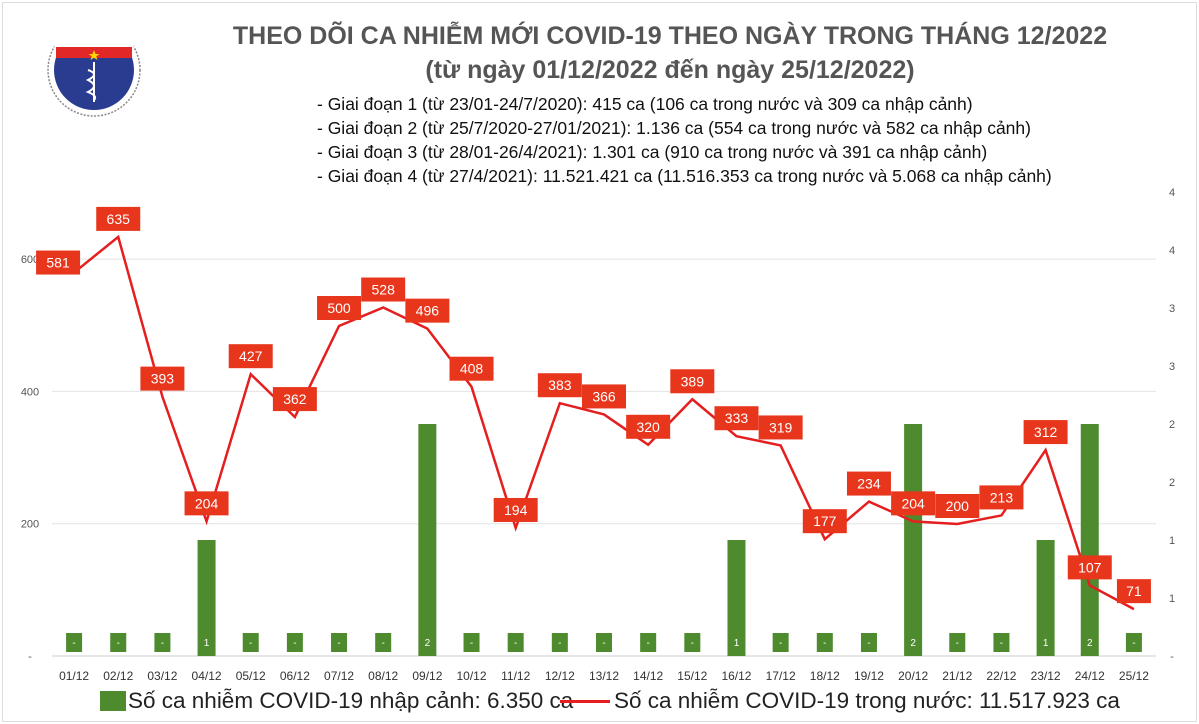  What do you see at coordinates (1090, 676) in the screenshot?
I see `x-tick-label: 24/12` at bounding box center [1090, 676].